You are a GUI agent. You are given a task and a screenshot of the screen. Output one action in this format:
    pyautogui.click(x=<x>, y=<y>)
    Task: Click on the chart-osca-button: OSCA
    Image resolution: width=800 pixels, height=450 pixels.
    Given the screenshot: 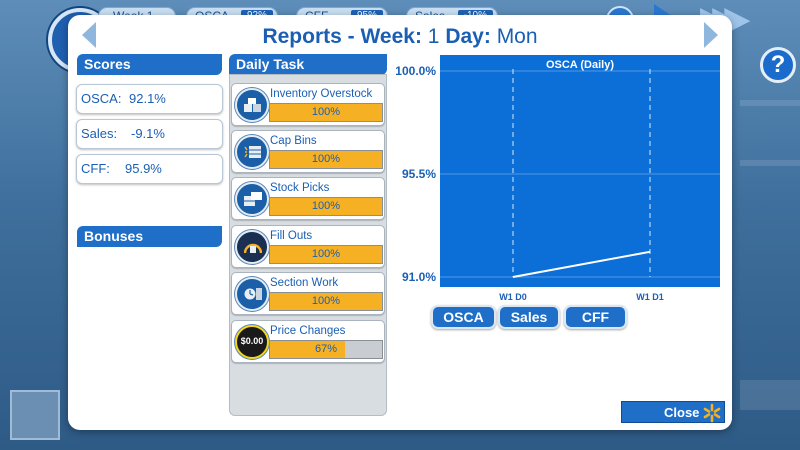 What is the action you would take?
    pyautogui.click(x=463, y=317)
    